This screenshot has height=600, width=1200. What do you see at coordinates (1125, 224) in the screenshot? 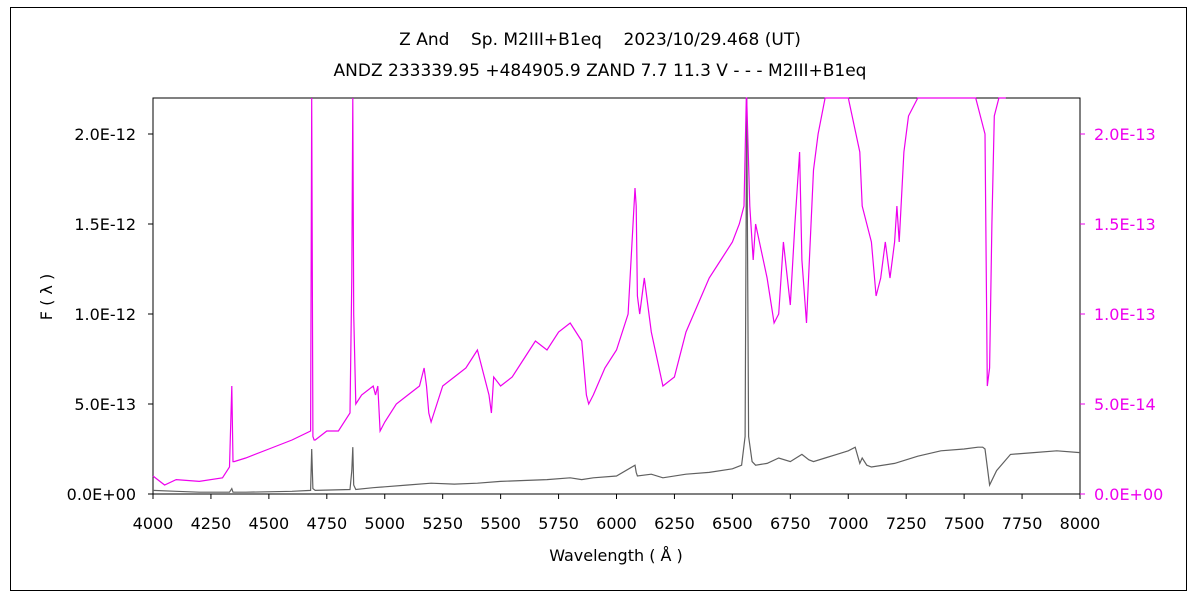
I see `y-right-tick-label: 1.5E-13` at bounding box center [1125, 224].